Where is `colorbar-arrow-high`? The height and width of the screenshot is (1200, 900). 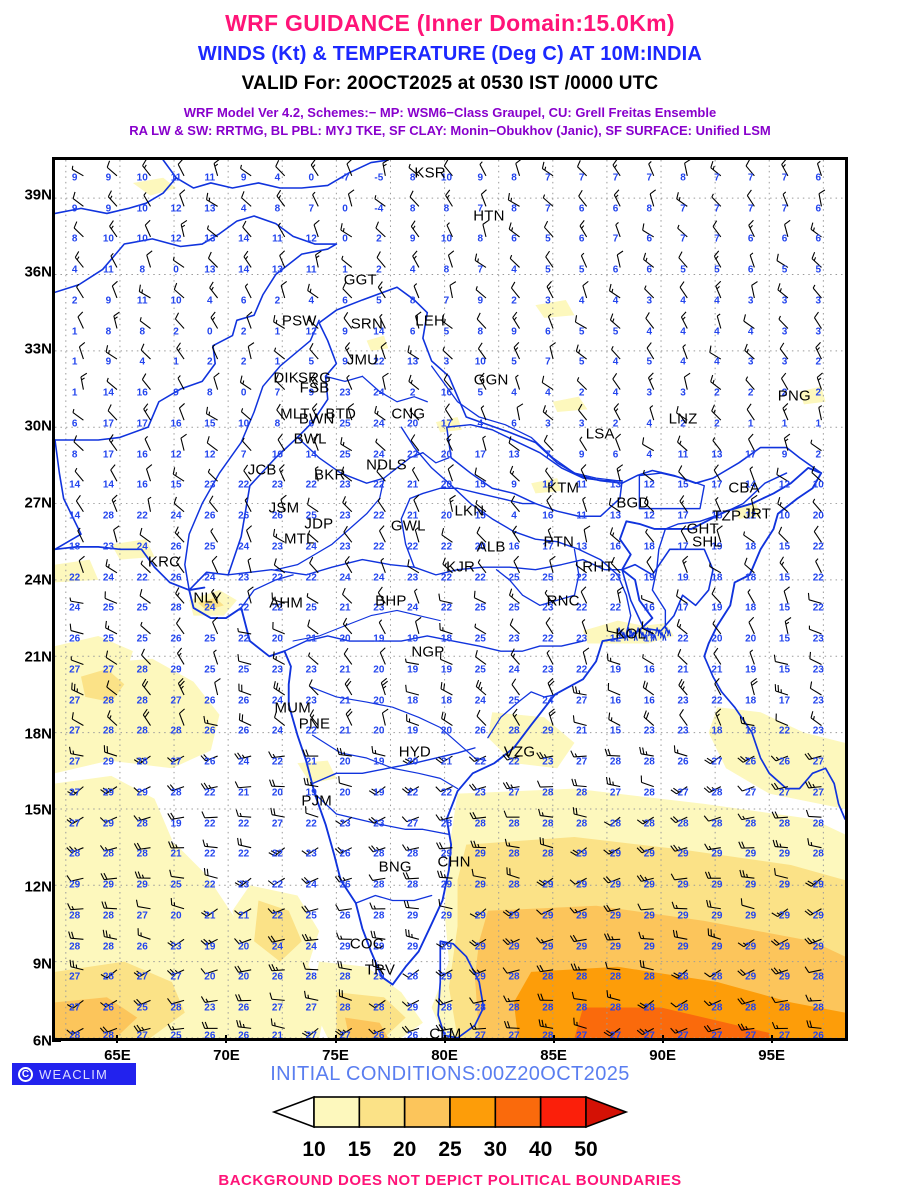 colorbar-arrow-high is located at coordinates (607, 1112).